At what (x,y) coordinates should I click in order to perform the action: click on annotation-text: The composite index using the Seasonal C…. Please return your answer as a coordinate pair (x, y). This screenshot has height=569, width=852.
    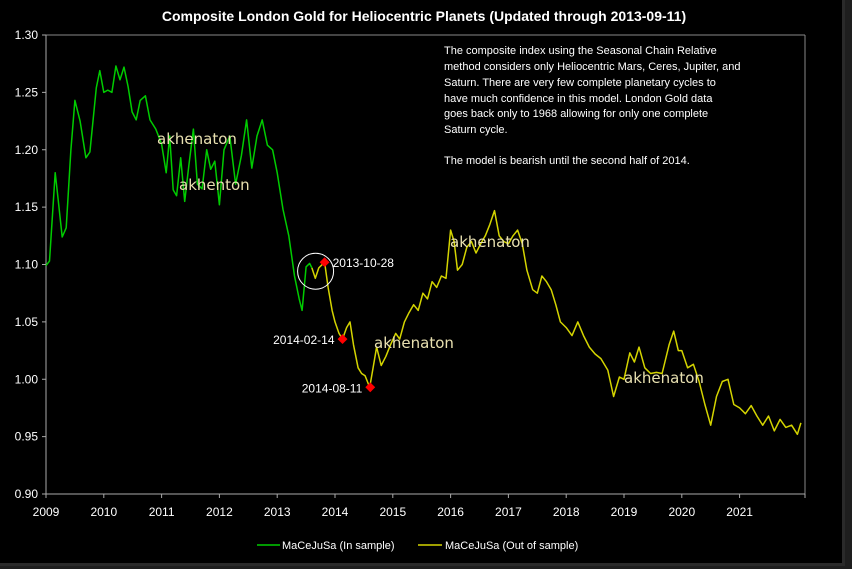
    Looking at the image, I should click on (592, 106).